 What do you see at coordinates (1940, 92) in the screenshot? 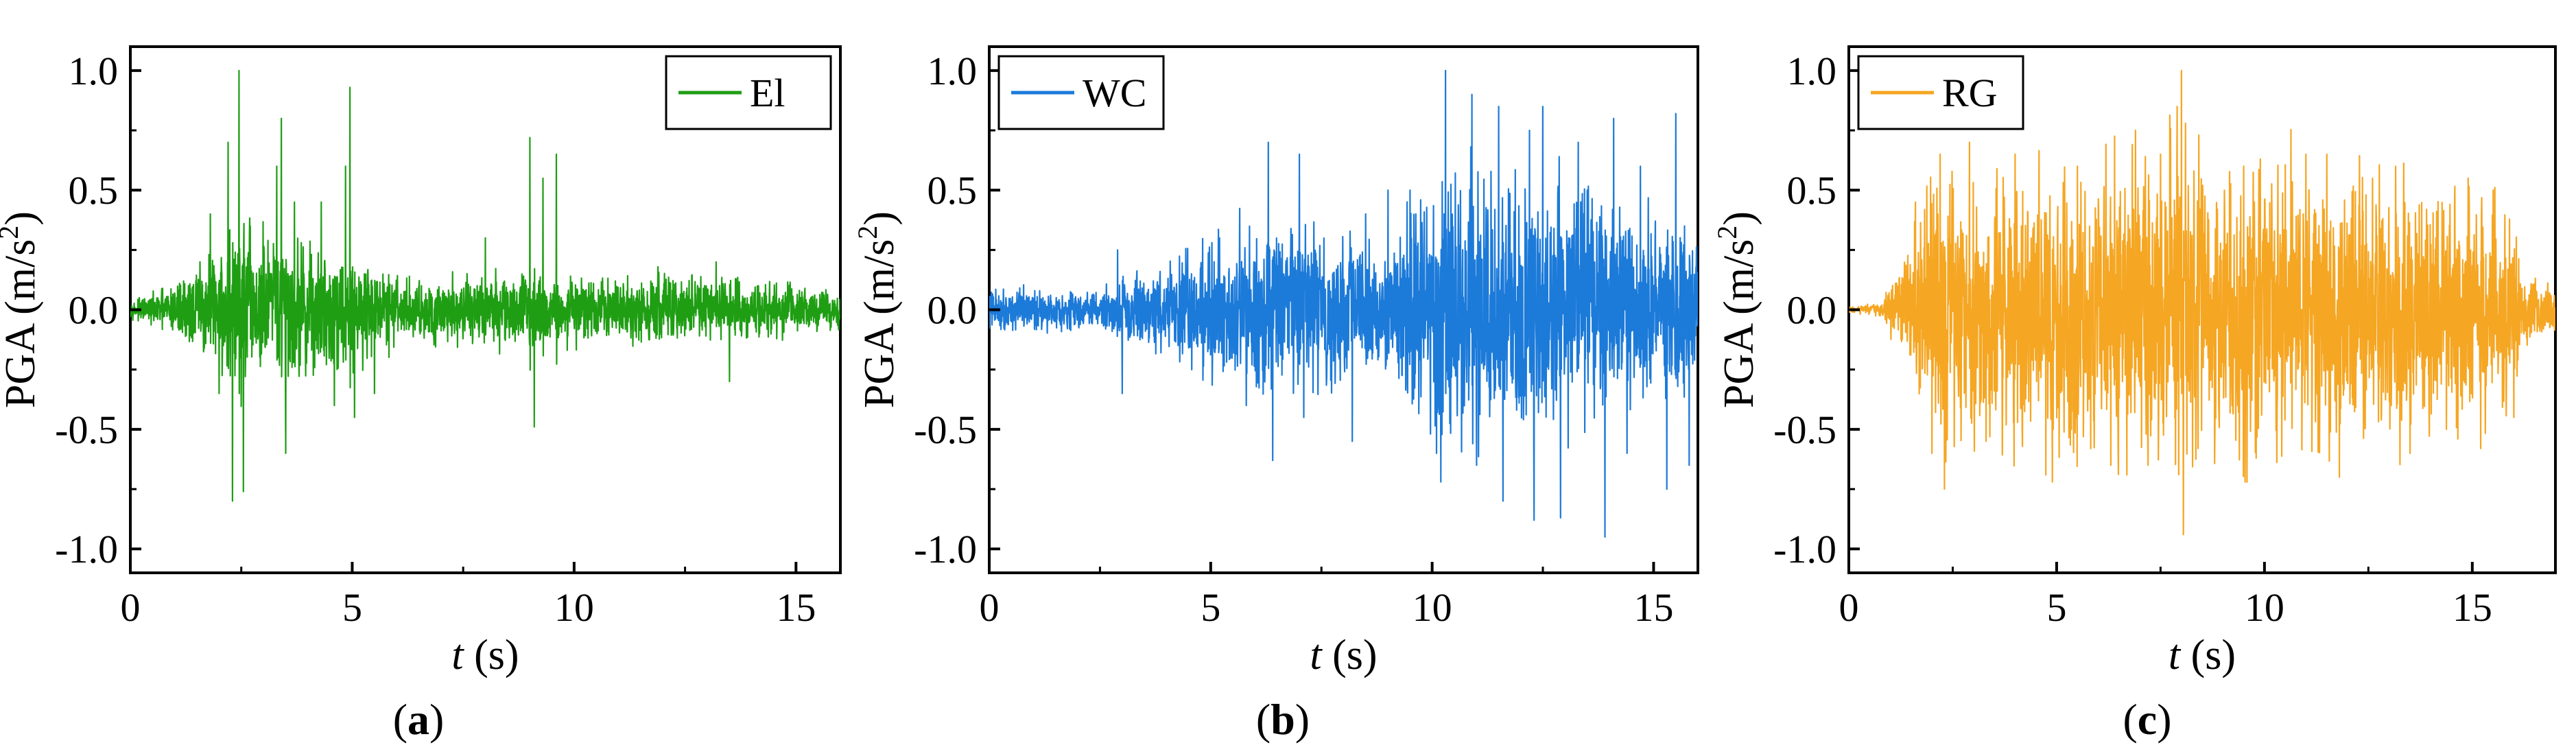
I see `legend: RG` at bounding box center [1940, 92].